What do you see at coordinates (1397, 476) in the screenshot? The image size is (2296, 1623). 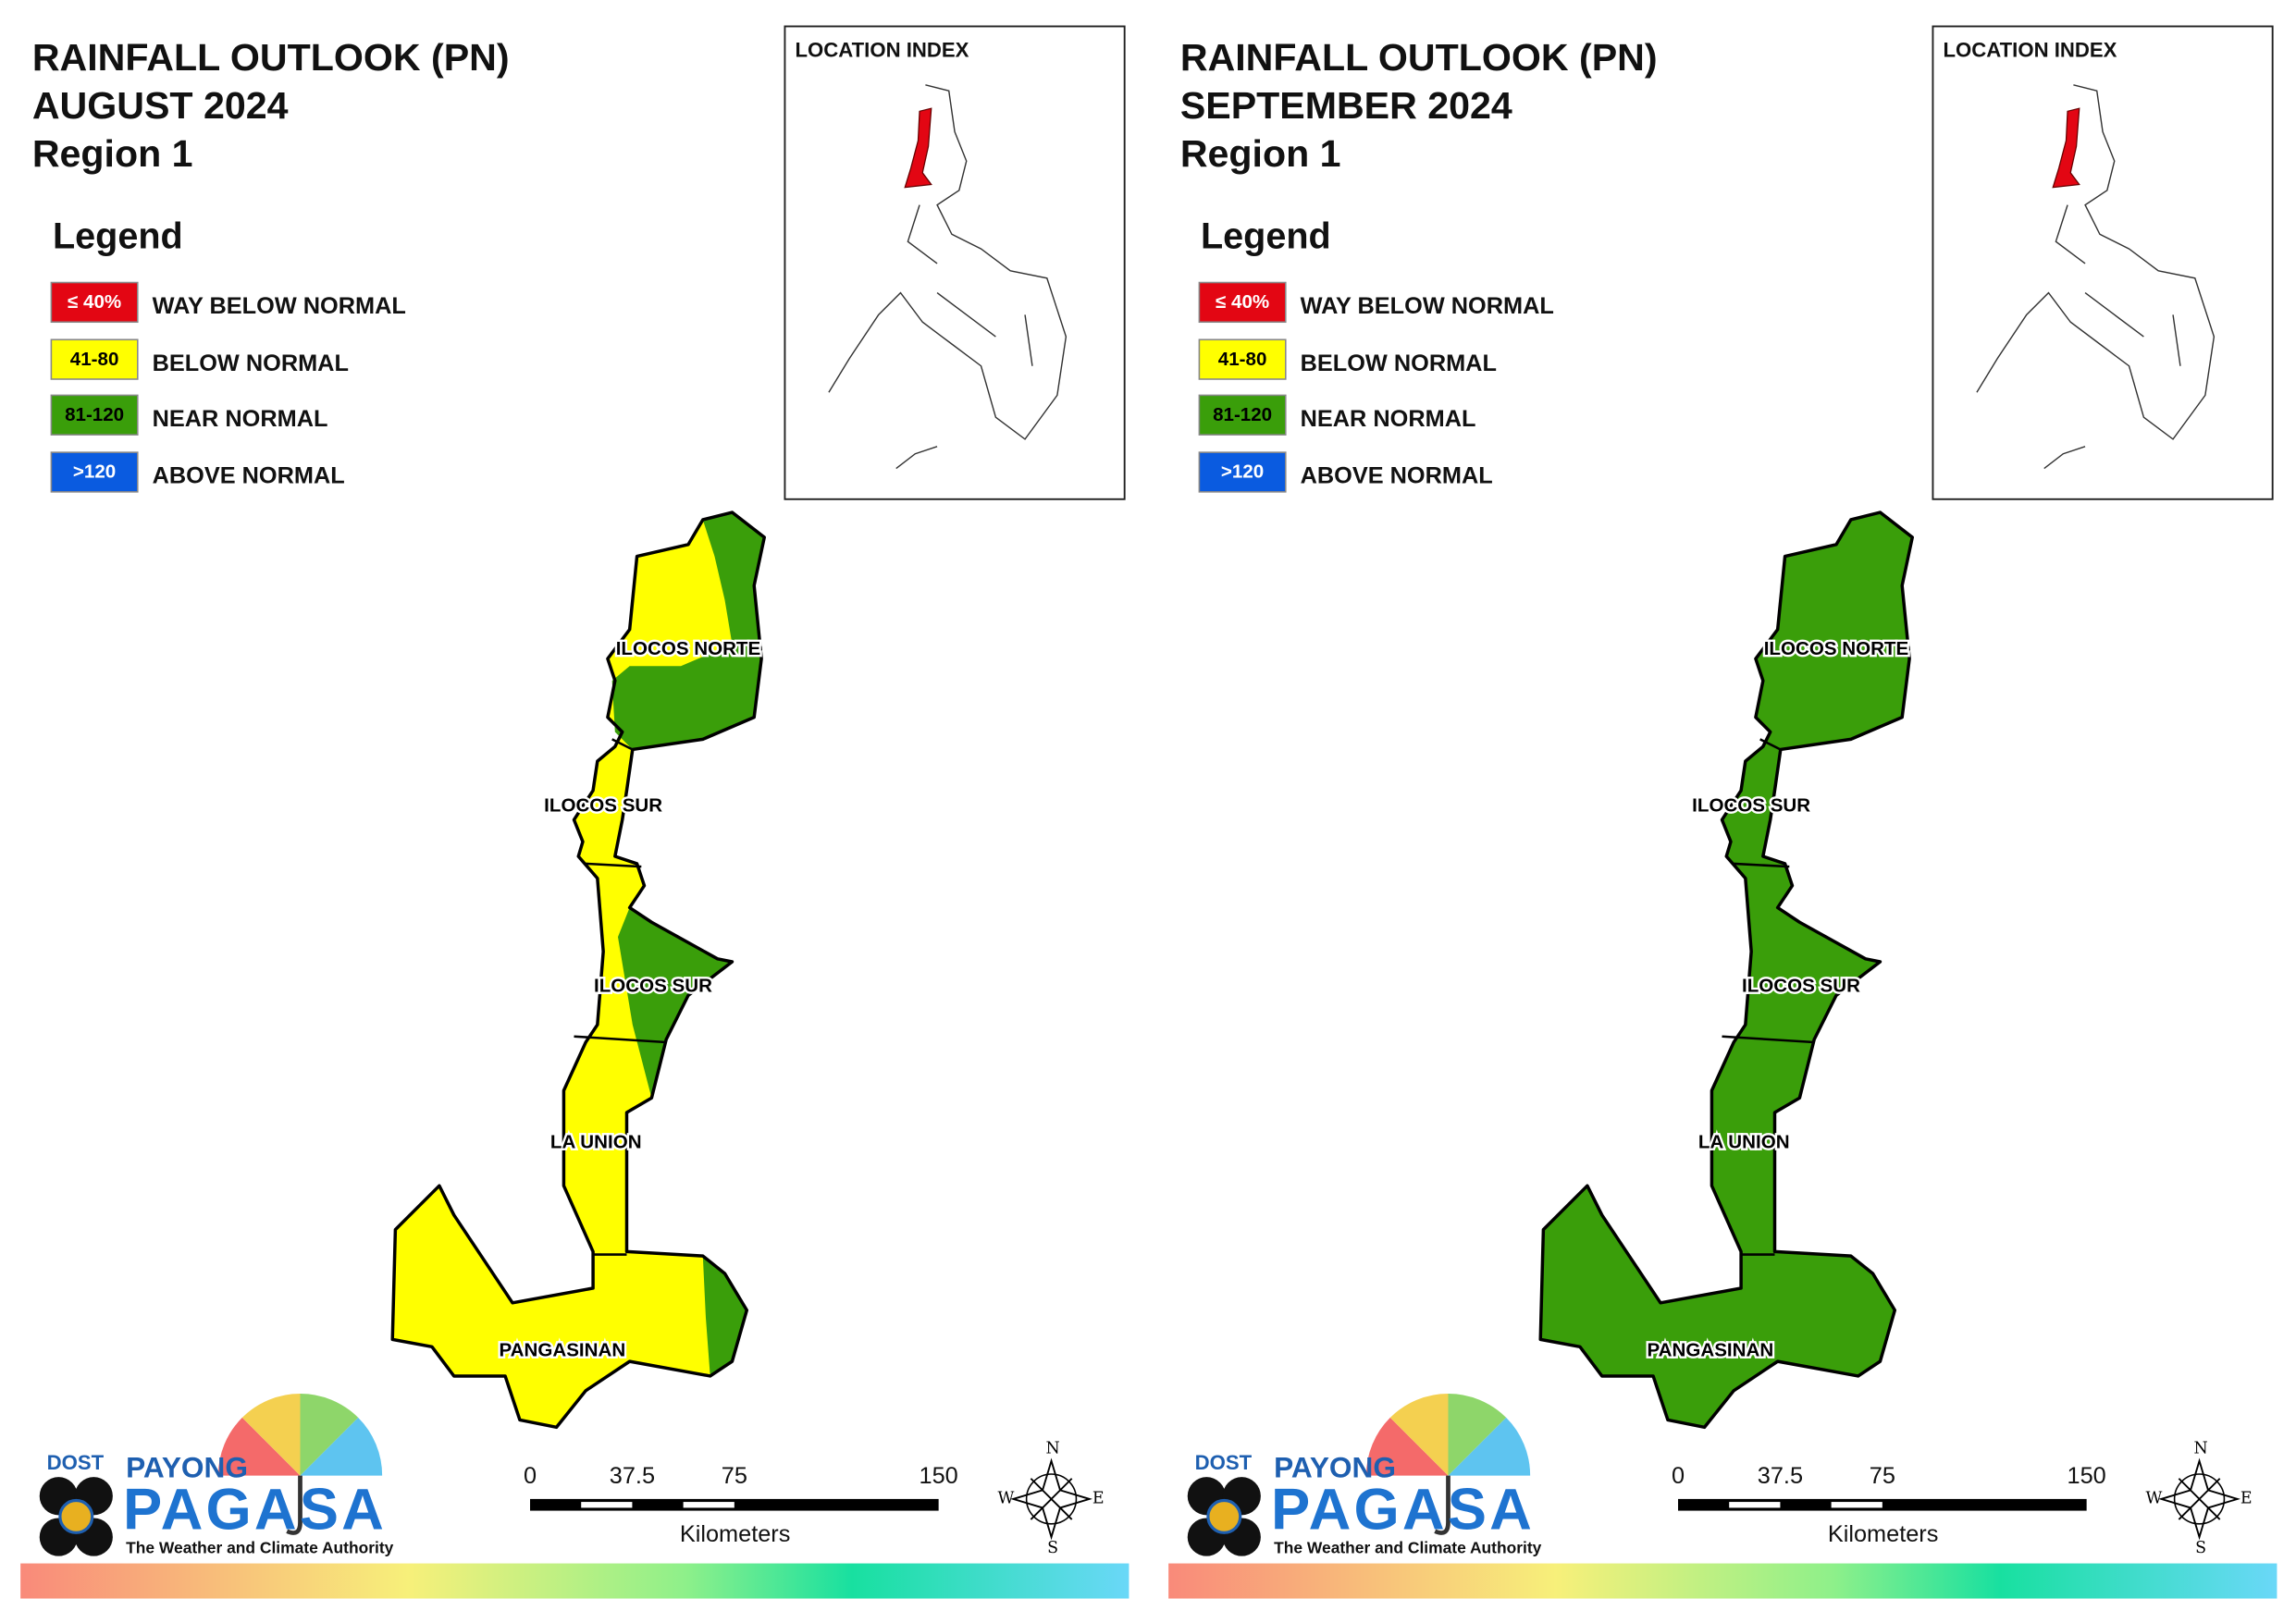 I see `legend-text: ABOVE NORMAL` at bounding box center [1397, 476].